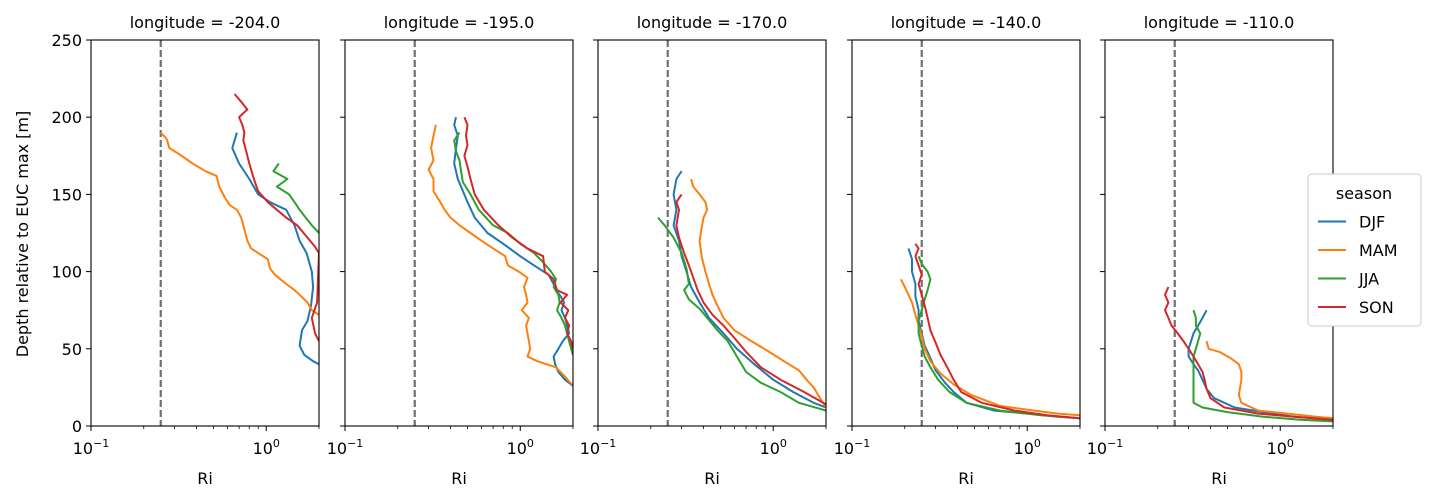 This screenshot has height=502, width=1434. Describe the element at coordinates (66, 117) in the screenshot. I see `y-tick-label: 200` at that location.